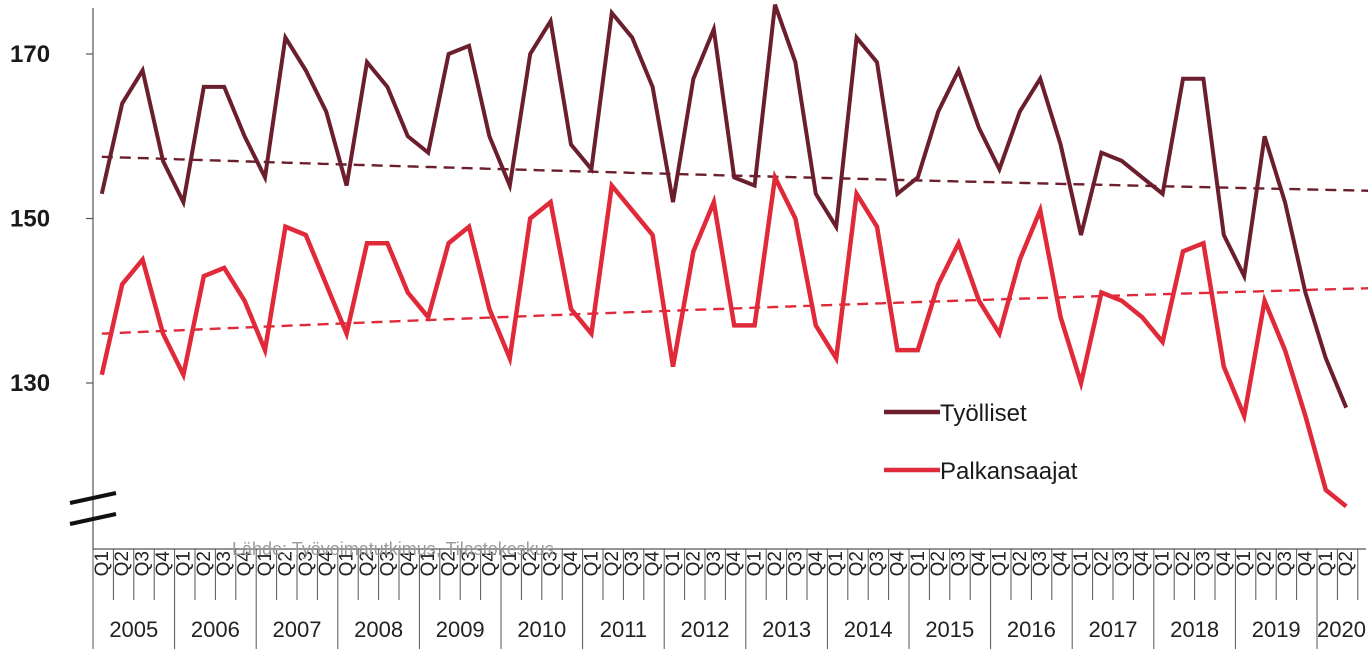 The image size is (1368, 649). Describe the element at coordinates (460, 629) in the screenshot. I see `year-label: 2009` at that location.